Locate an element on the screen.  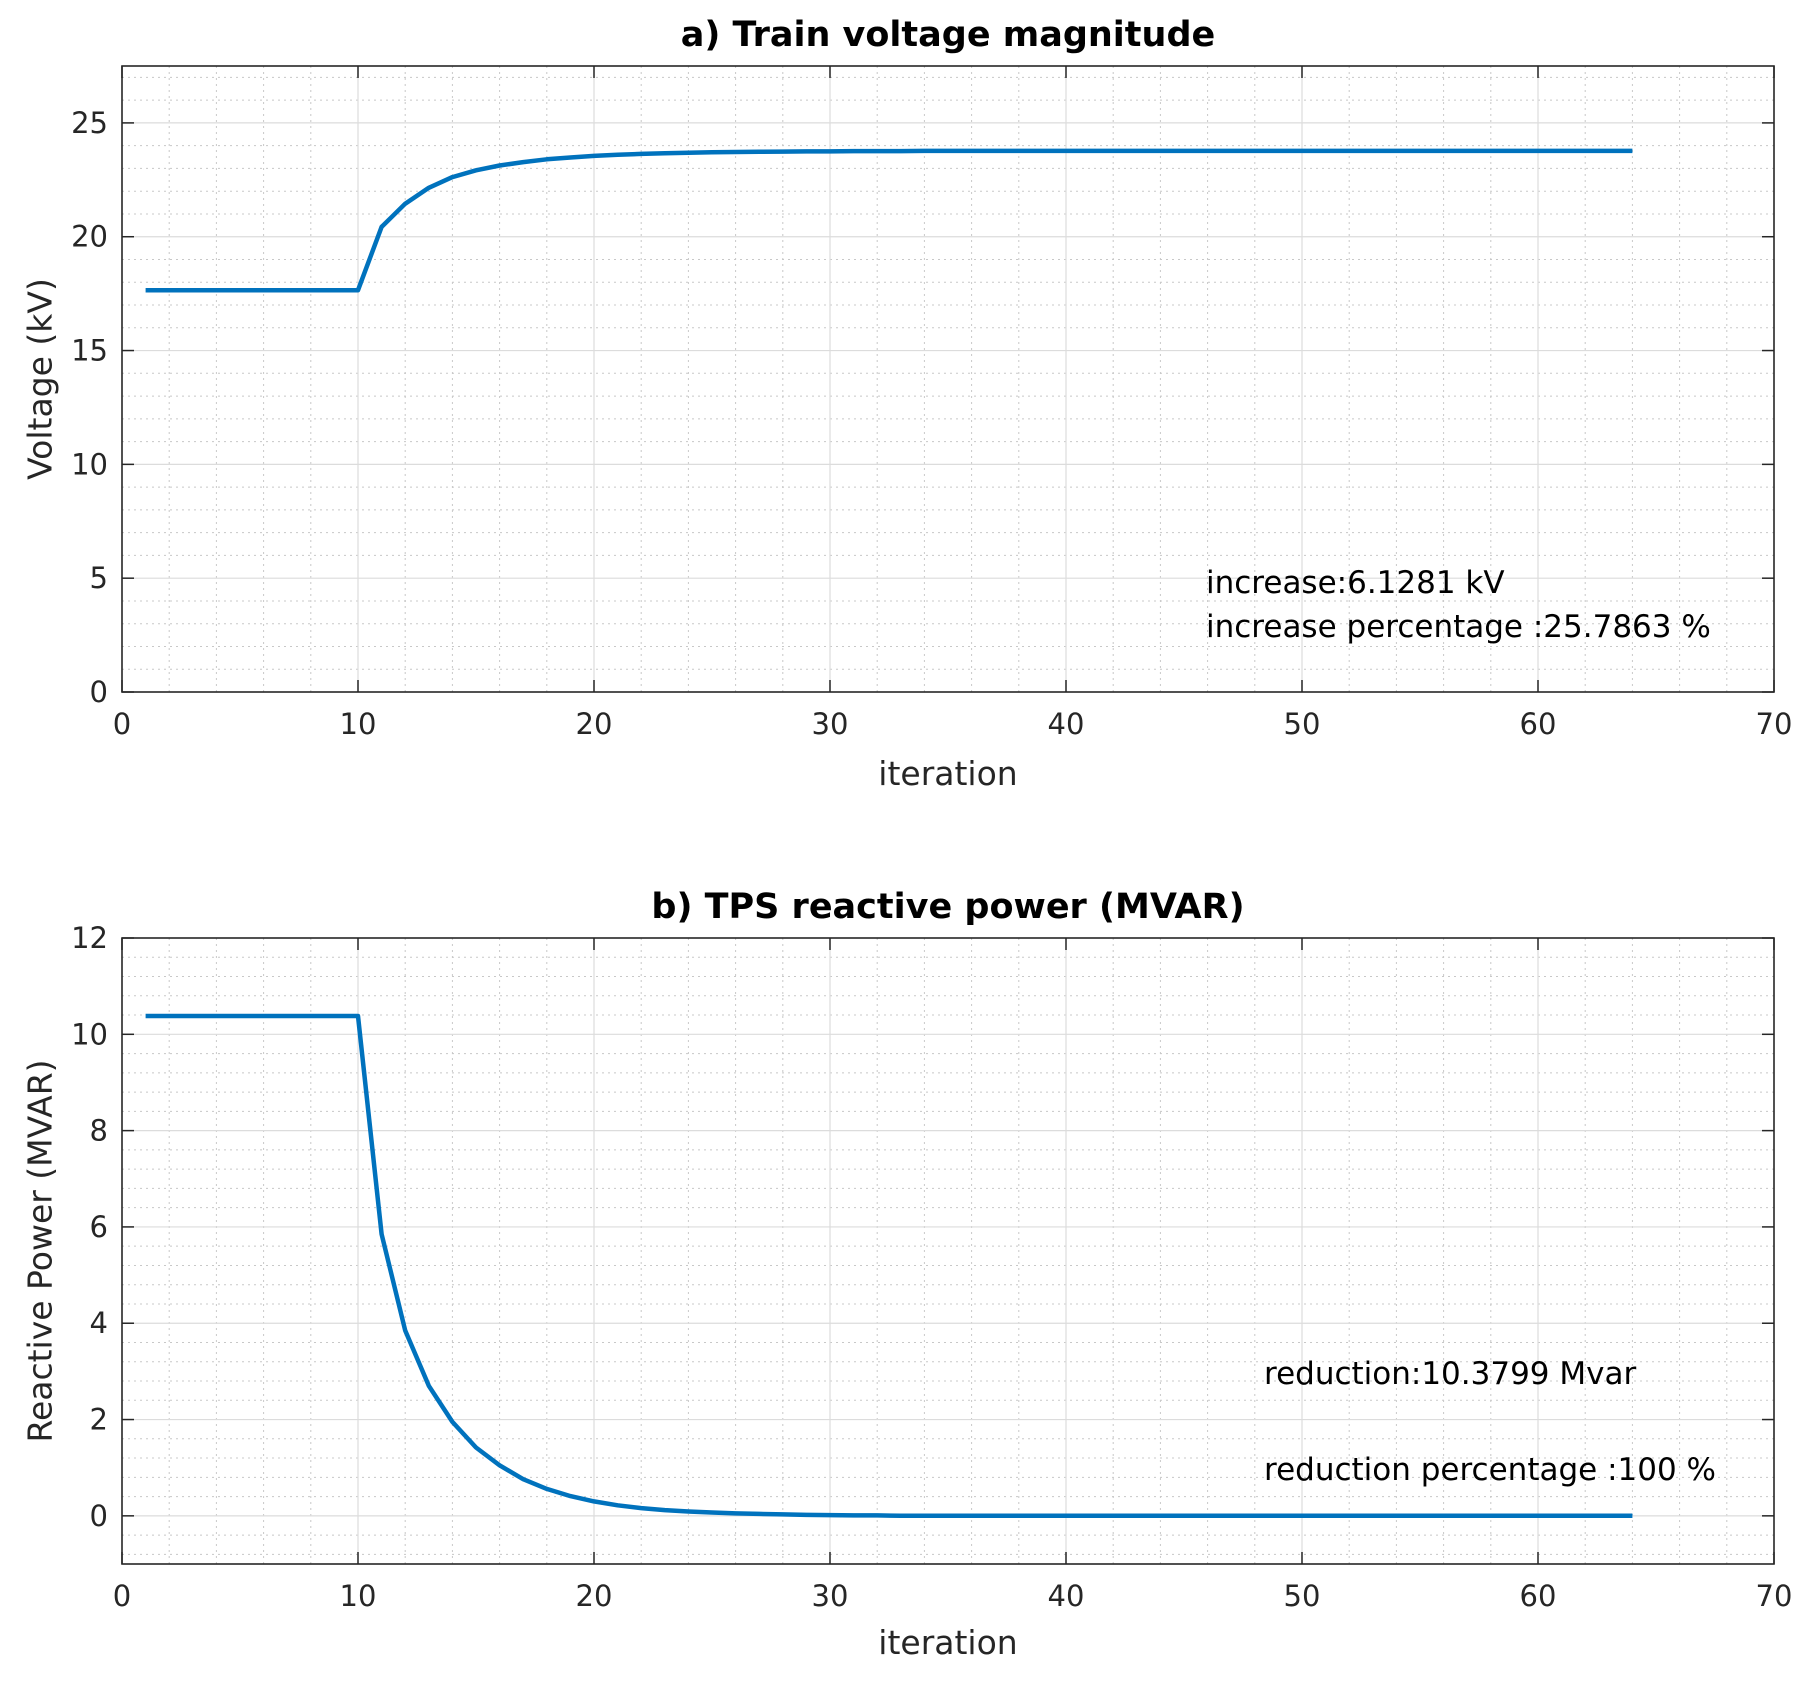
annotation-increase-percentage: increase percentage :25.7863 % is located at coordinates (1458, 627).